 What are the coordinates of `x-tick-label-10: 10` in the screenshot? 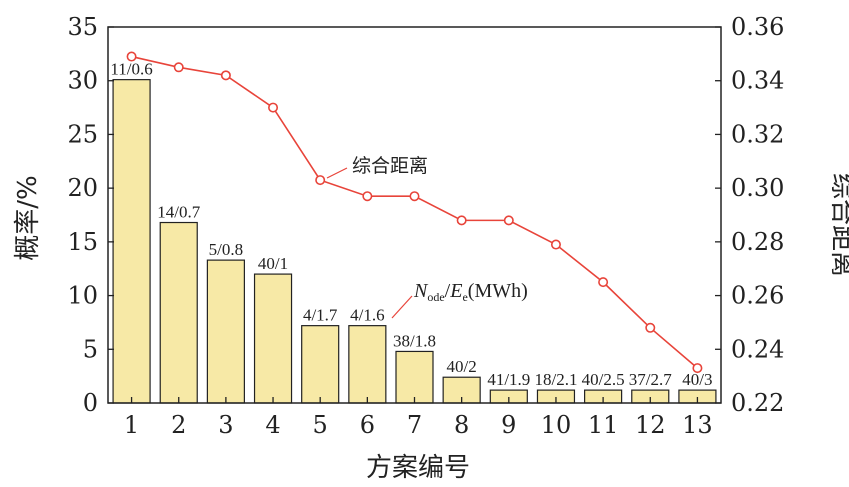 It's located at (556, 425).